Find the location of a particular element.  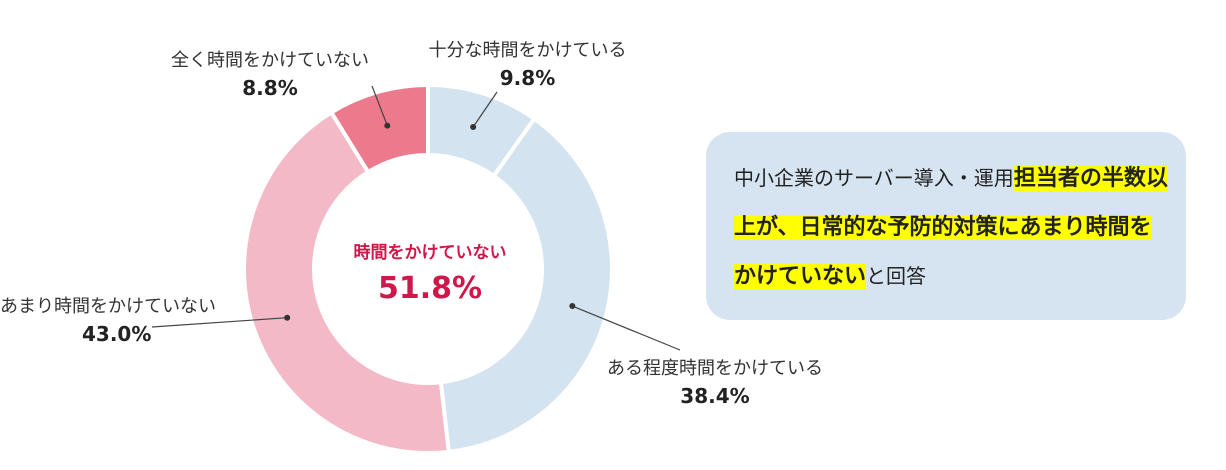

leader-none-dot is located at coordinates (387, 125).